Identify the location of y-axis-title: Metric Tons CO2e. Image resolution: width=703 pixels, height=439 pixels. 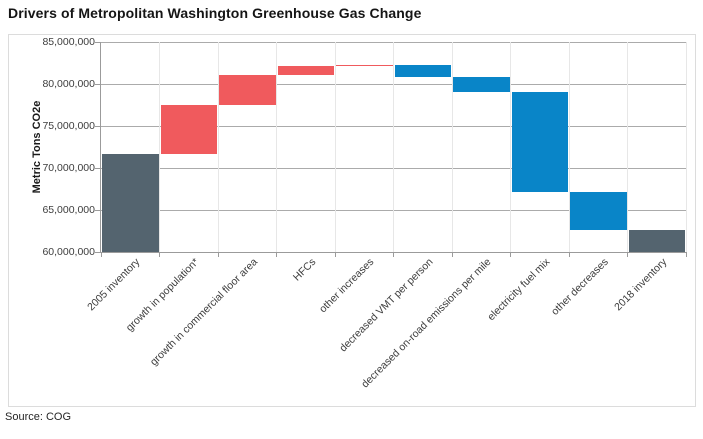
(37, 147).